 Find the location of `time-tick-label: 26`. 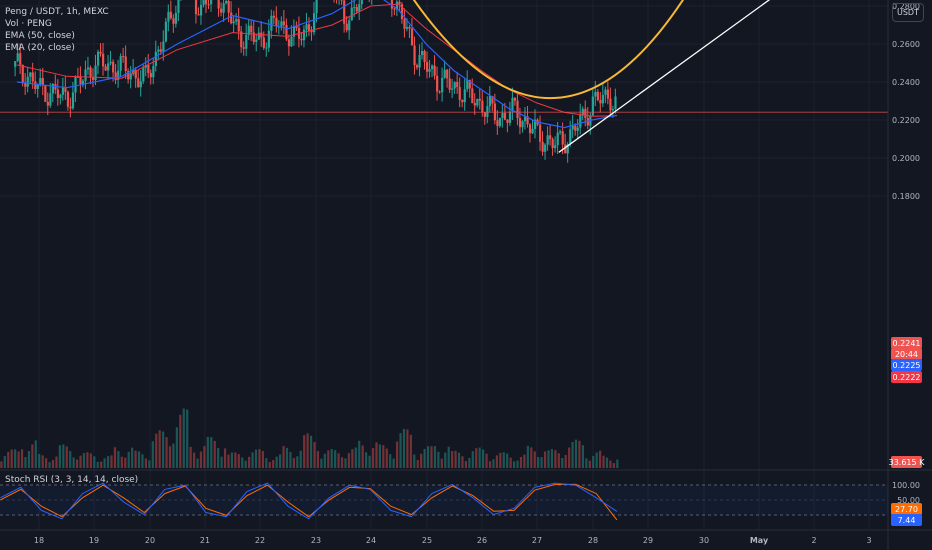

time-tick-label: 26 is located at coordinates (482, 540).